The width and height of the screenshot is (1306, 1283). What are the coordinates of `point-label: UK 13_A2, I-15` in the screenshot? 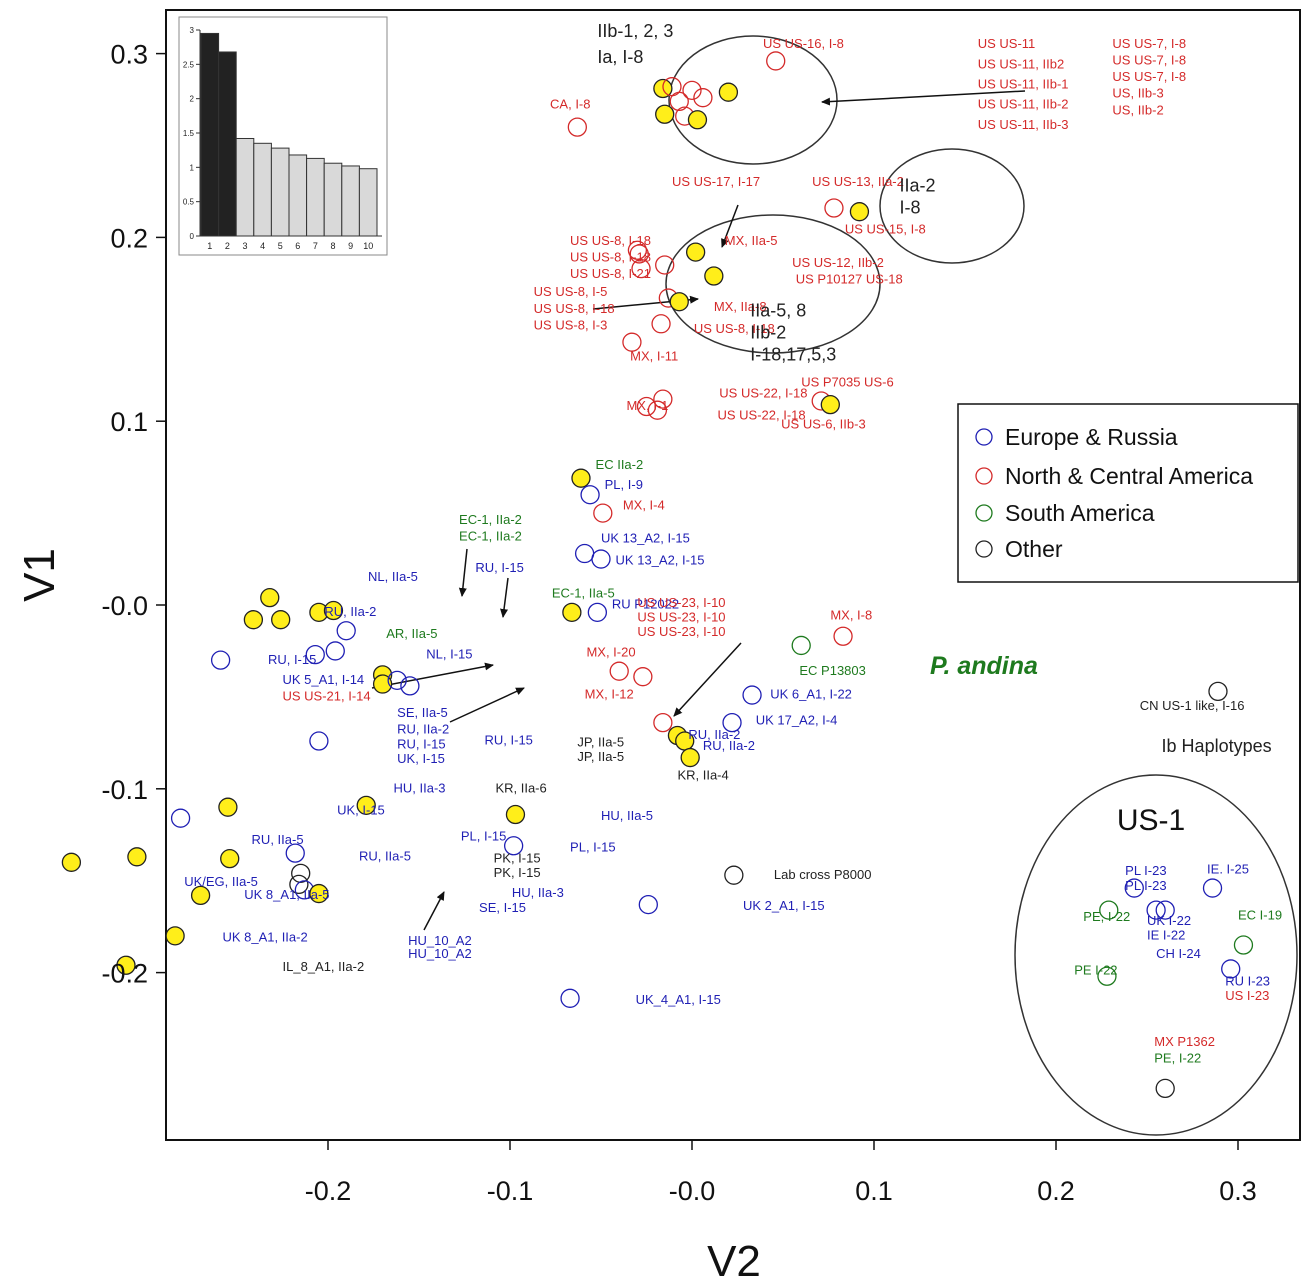 It's located at (660, 560).